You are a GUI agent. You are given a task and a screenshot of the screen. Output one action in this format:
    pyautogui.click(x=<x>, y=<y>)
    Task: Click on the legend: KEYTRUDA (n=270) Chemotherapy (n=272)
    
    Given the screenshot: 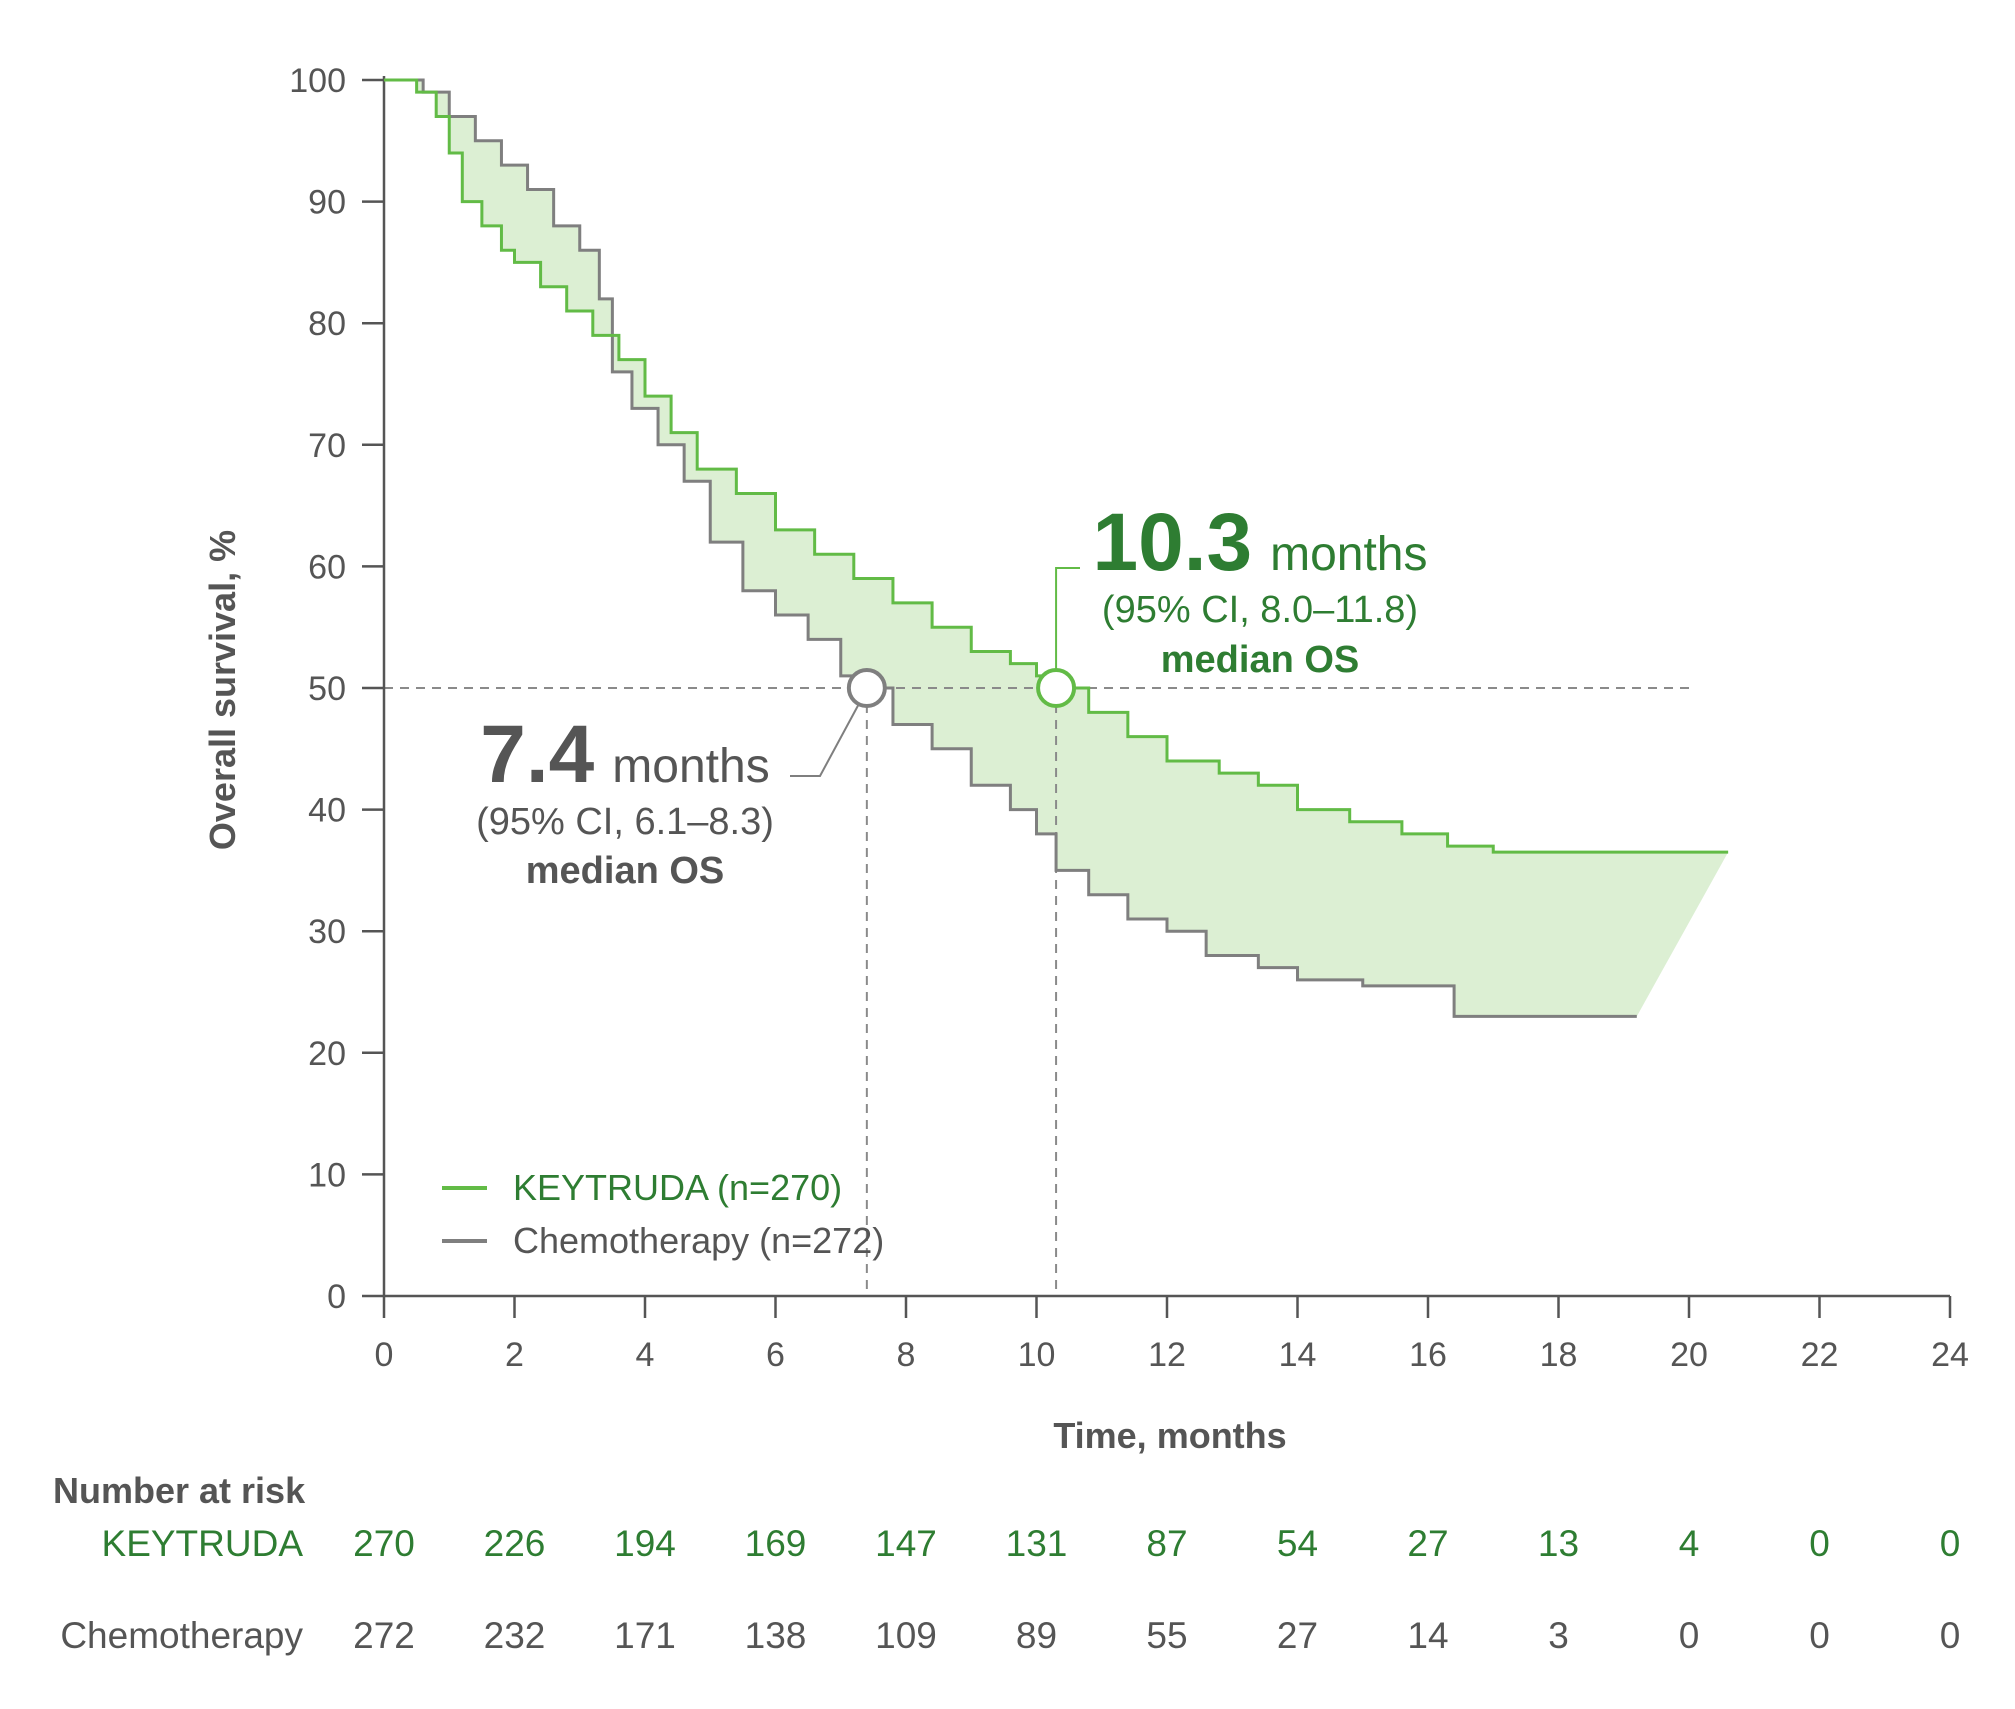 What is the action you would take?
    pyautogui.click(x=663, y=1214)
    